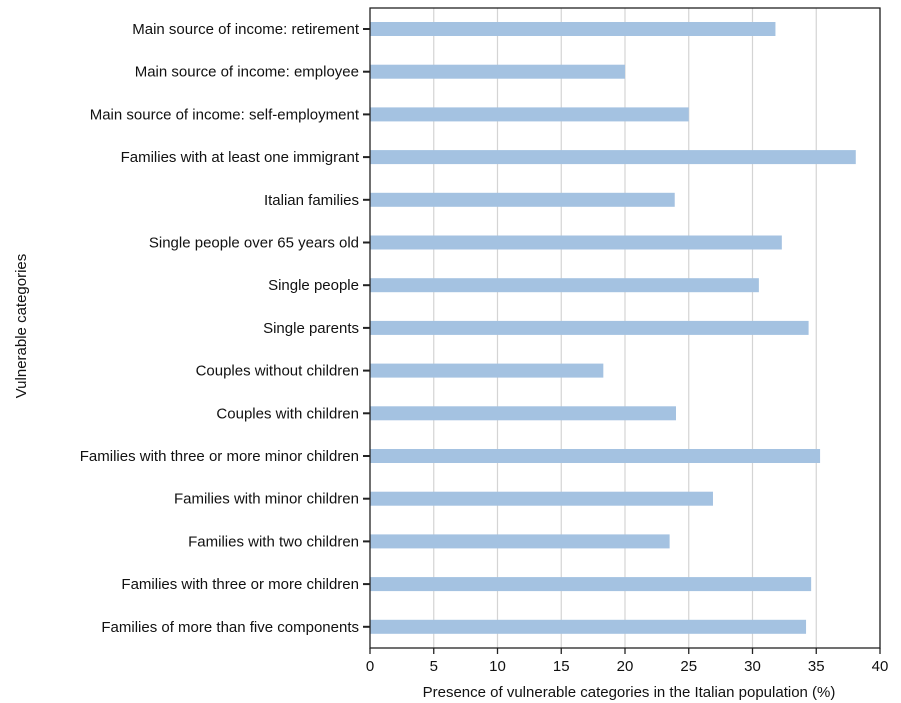 This screenshot has height=703, width=901. I want to click on x-tick-label: 35, so click(816, 666).